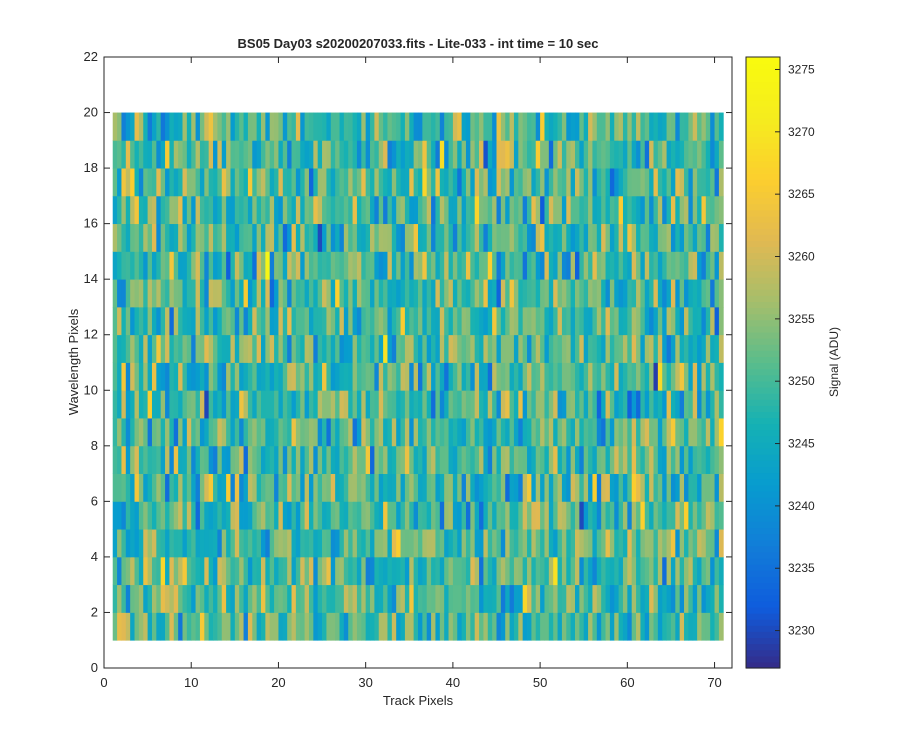 This screenshot has height=750, width=900. Describe the element at coordinates (714, 682) in the screenshot. I see `x-tick-label: 70` at that location.